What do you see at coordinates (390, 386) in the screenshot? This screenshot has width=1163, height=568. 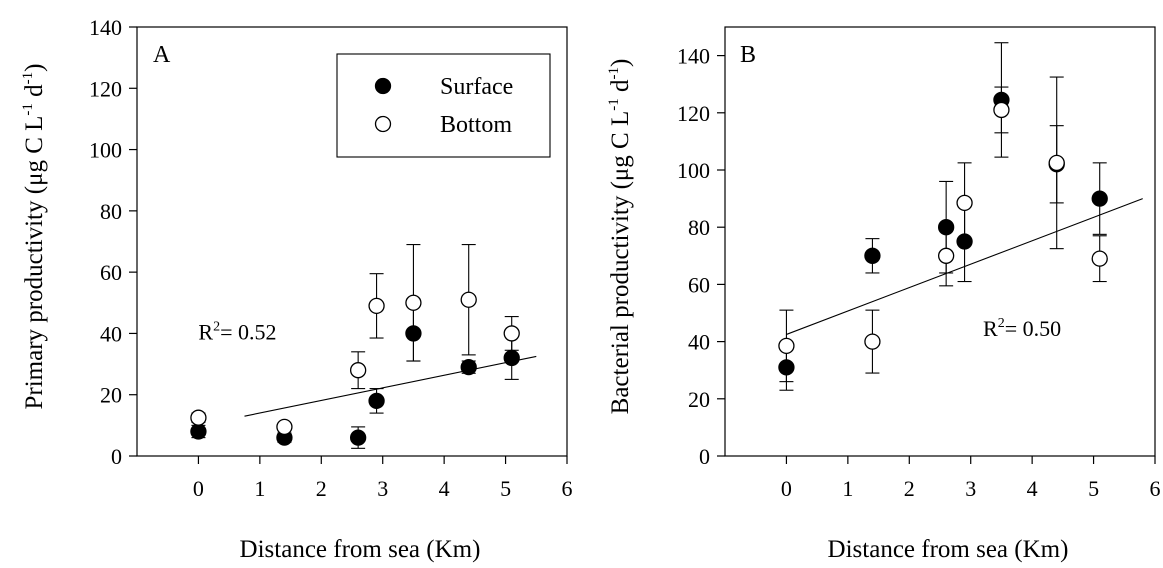 I see `trend-line` at bounding box center [390, 386].